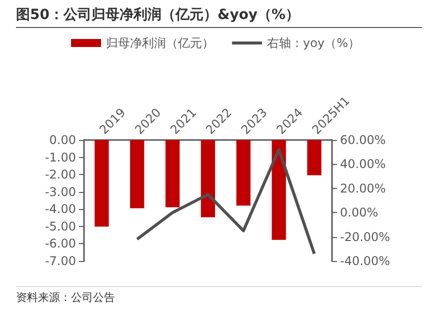  Describe the element at coordinates (226, 202) in the screenshot. I see `line-series` at that location.